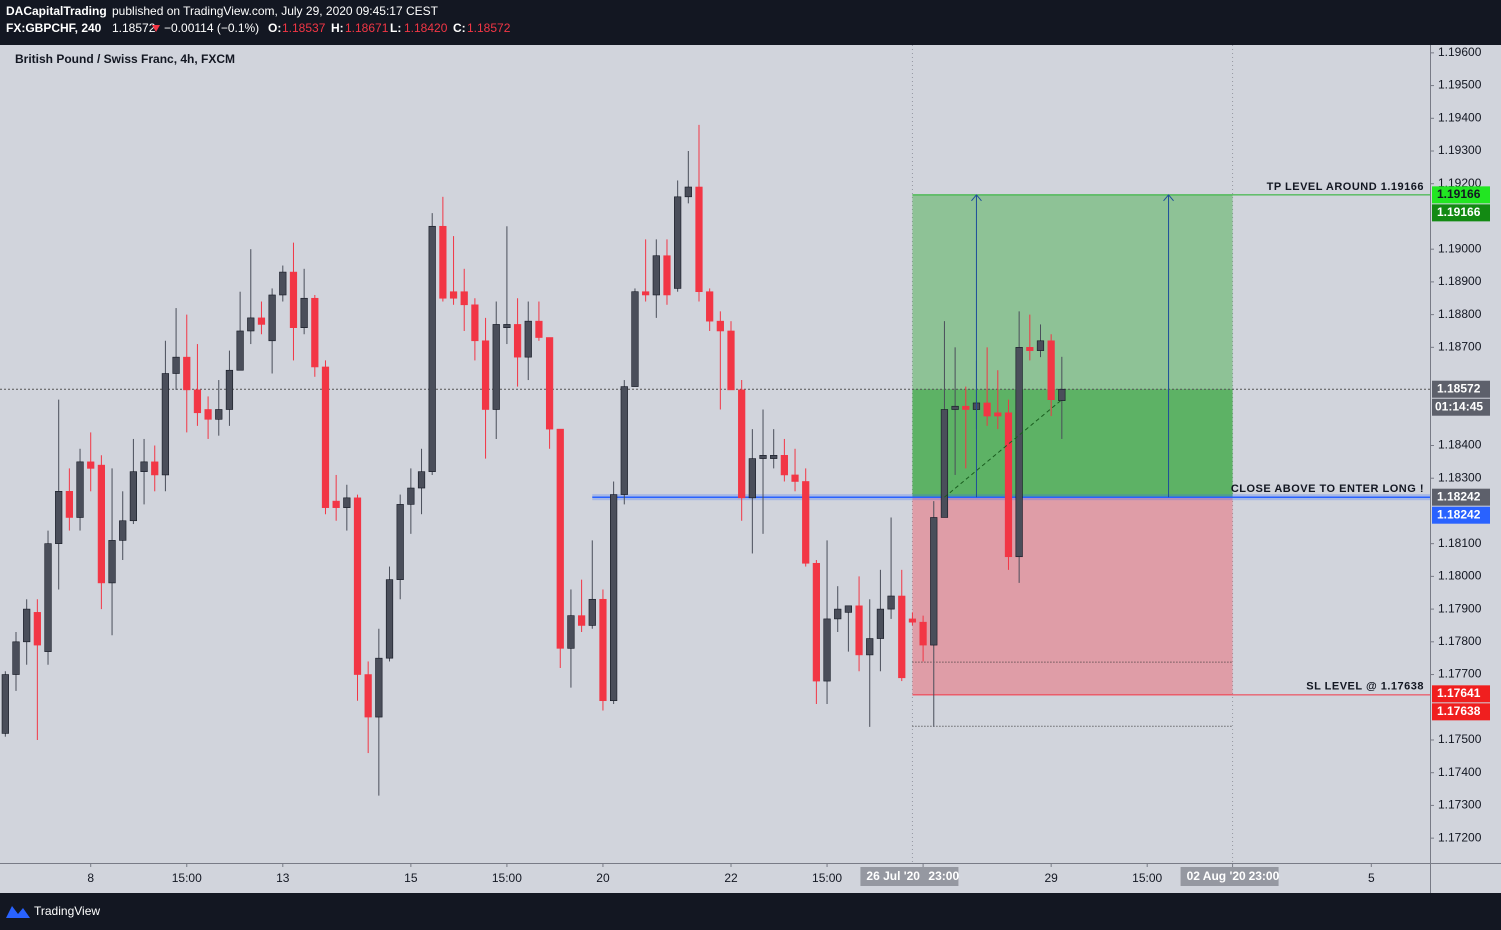 This screenshot has height=930, width=1501. Describe the element at coordinates (56, 11) in the screenshot. I see `publisher: DACapitalTrading` at that location.